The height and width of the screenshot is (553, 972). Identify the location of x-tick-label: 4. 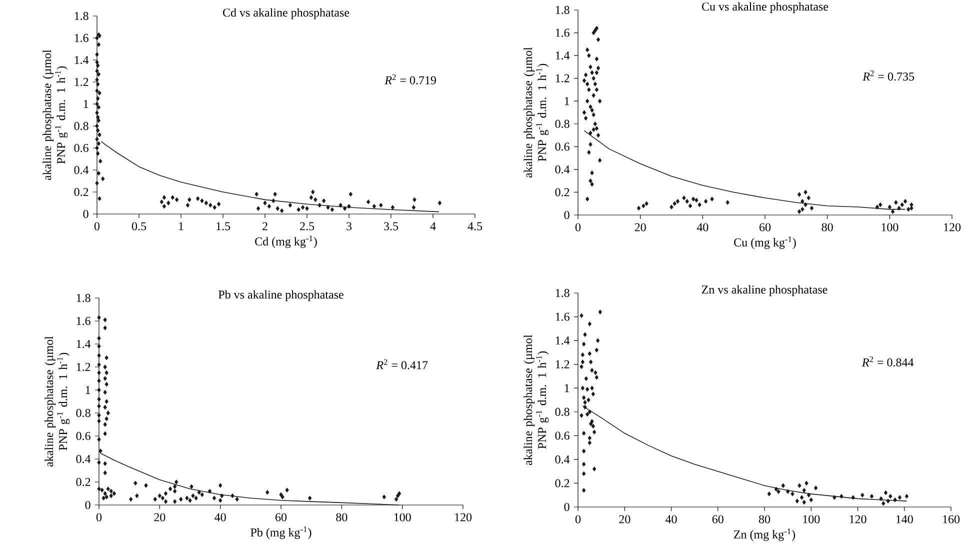
(433, 226).